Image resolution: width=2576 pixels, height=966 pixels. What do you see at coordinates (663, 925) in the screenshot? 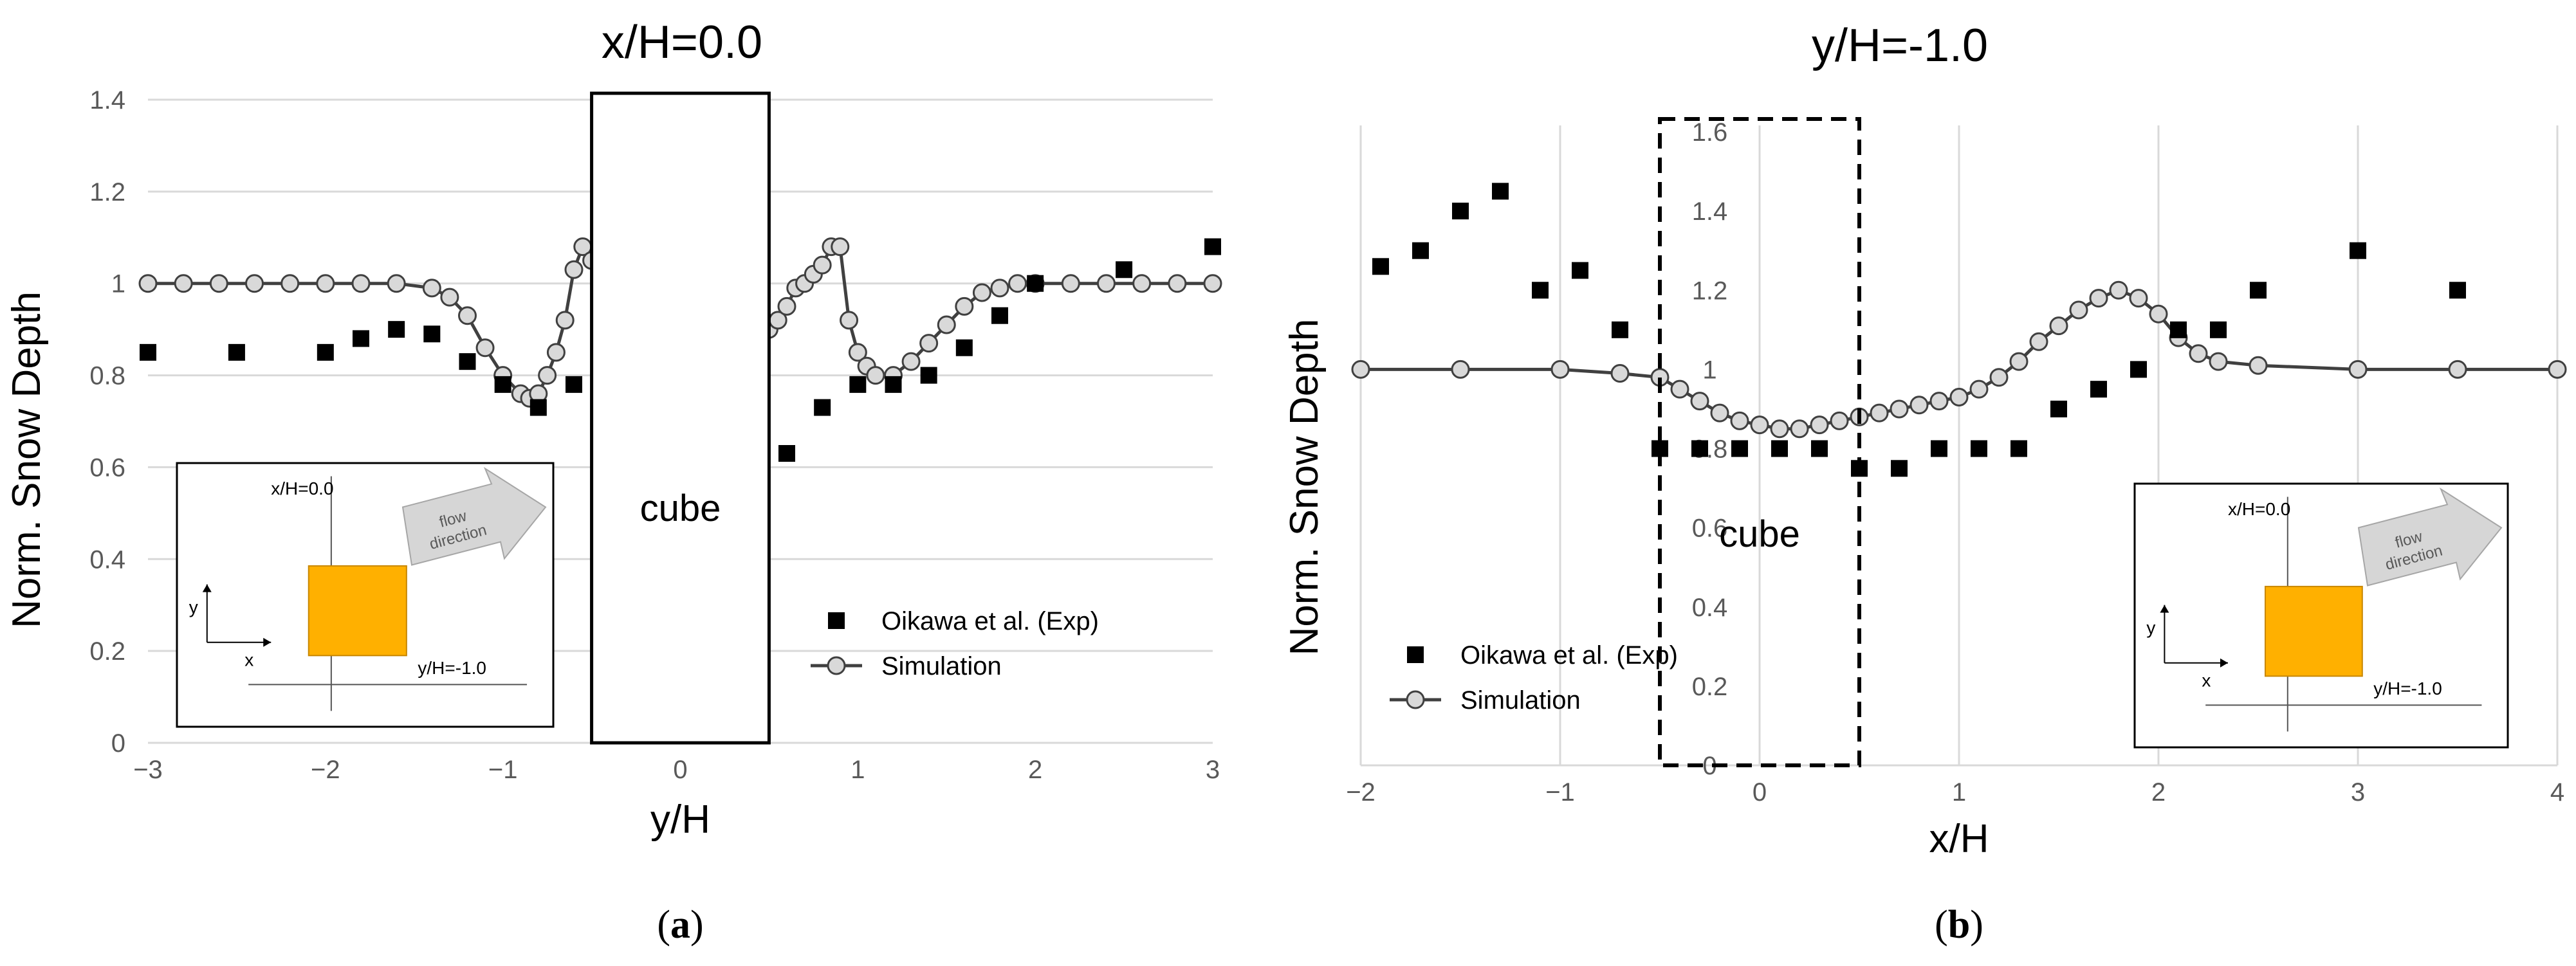
I see `caption-open-paren: (` at bounding box center [663, 925].